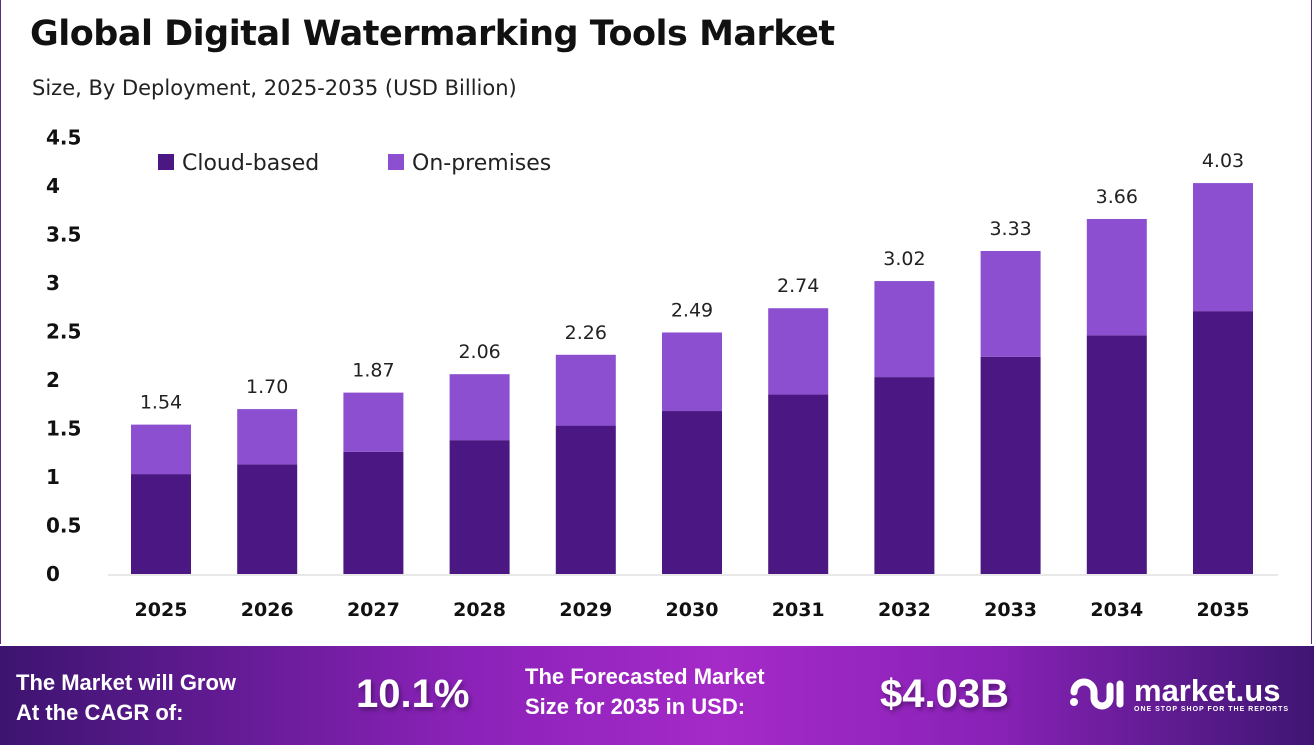  What do you see at coordinates (798, 484) in the screenshot?
I see `bar-cloud-based-2031` at bounding box center [798, 484].